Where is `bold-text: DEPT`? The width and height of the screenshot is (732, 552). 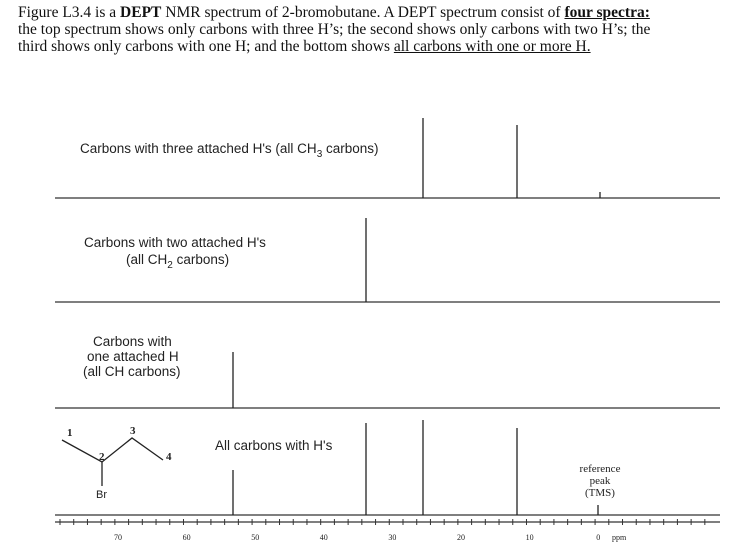 bold-text: DEPT is located at coordinates (141, 12).